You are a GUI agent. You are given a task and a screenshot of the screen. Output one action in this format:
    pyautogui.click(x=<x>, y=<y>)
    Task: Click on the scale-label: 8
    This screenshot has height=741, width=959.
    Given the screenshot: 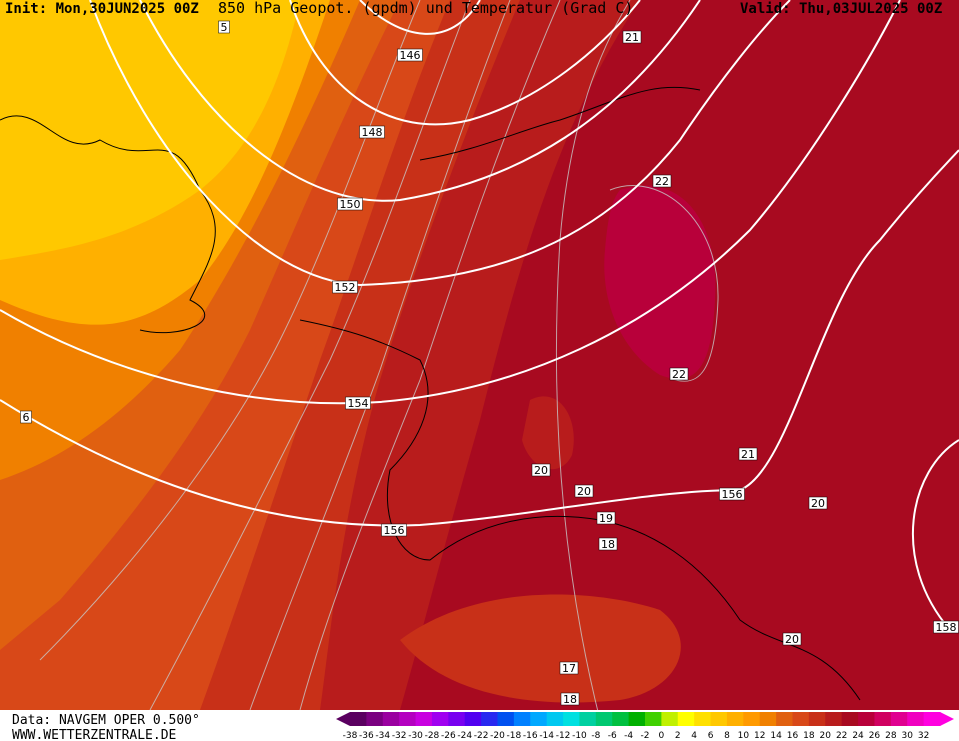 What is the action you would take?
    pyautogui.click(x=727, y=736)
    